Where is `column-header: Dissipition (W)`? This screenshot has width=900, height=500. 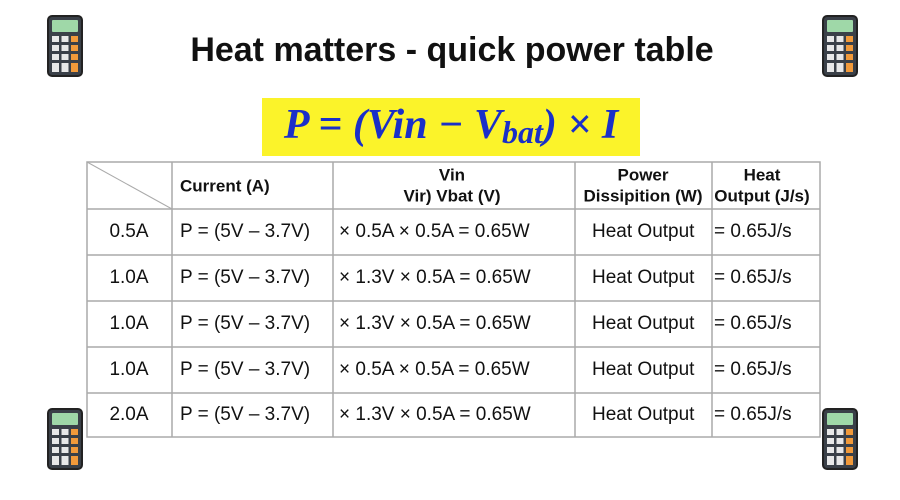
column-header: Dissipition (W) is located at coordinates (643, 195).